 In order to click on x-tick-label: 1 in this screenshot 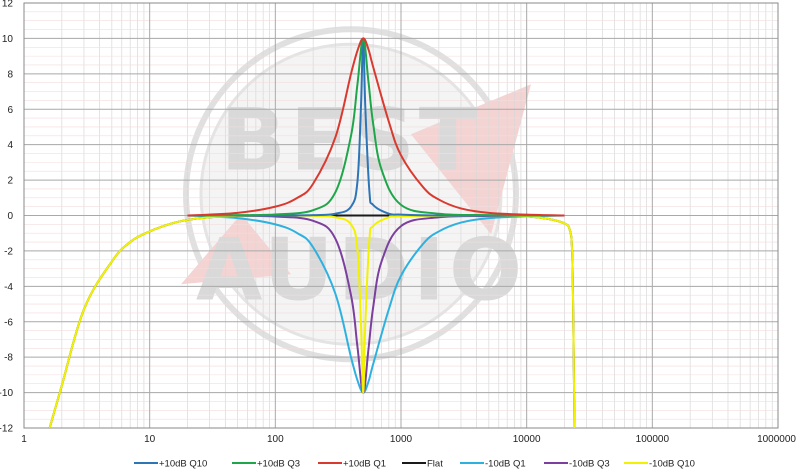, I will do `click(24, 439)`.